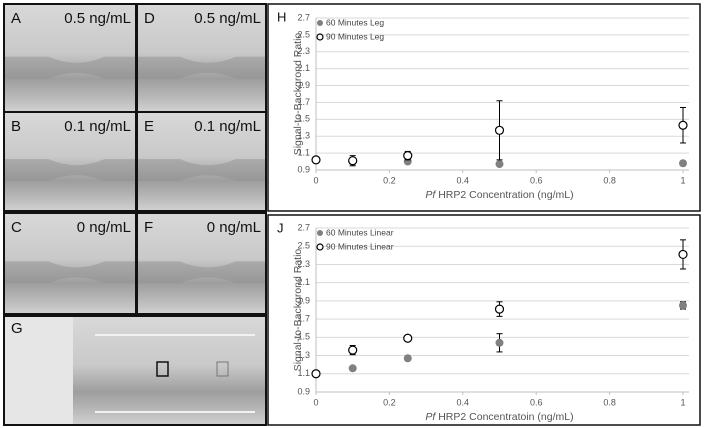 The image size is (704, 428). I want to click on x-axis-title: Pf HRP2 Concentratoin (ng/mL), so click(499, 417).